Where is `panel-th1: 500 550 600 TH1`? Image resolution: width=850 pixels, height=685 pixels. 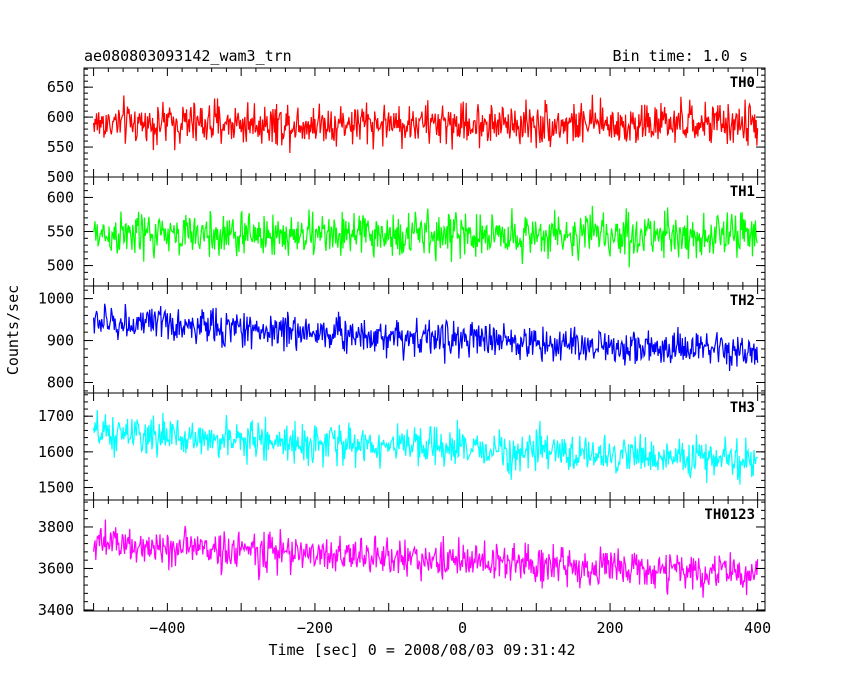 panel-th1: 500 550 600 TH1 is located at coordinates (406, 231).